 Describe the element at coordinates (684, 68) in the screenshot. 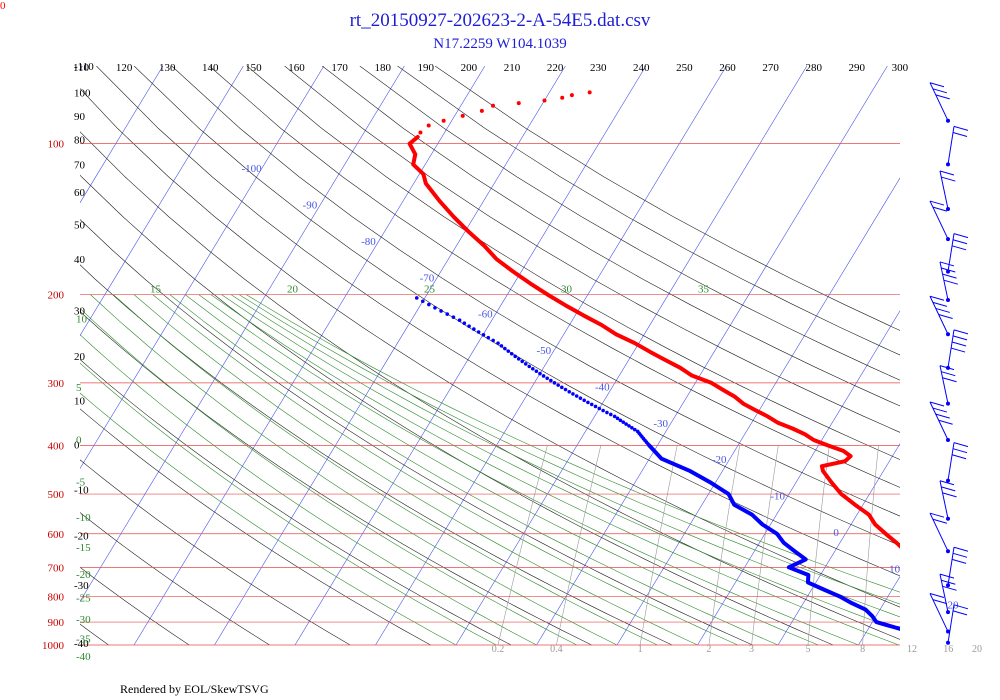

I see `theta-tick-label: 250` at that location.